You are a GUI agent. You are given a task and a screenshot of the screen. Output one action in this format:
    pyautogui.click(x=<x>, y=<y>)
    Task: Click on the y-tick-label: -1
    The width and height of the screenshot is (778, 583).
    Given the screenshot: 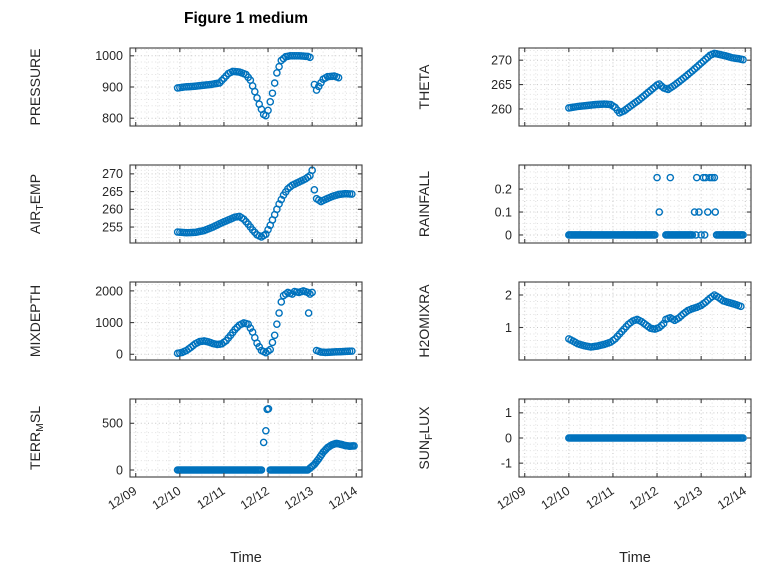 What is the action you would take?
    pyautogui.click(x=506, y=464)
    